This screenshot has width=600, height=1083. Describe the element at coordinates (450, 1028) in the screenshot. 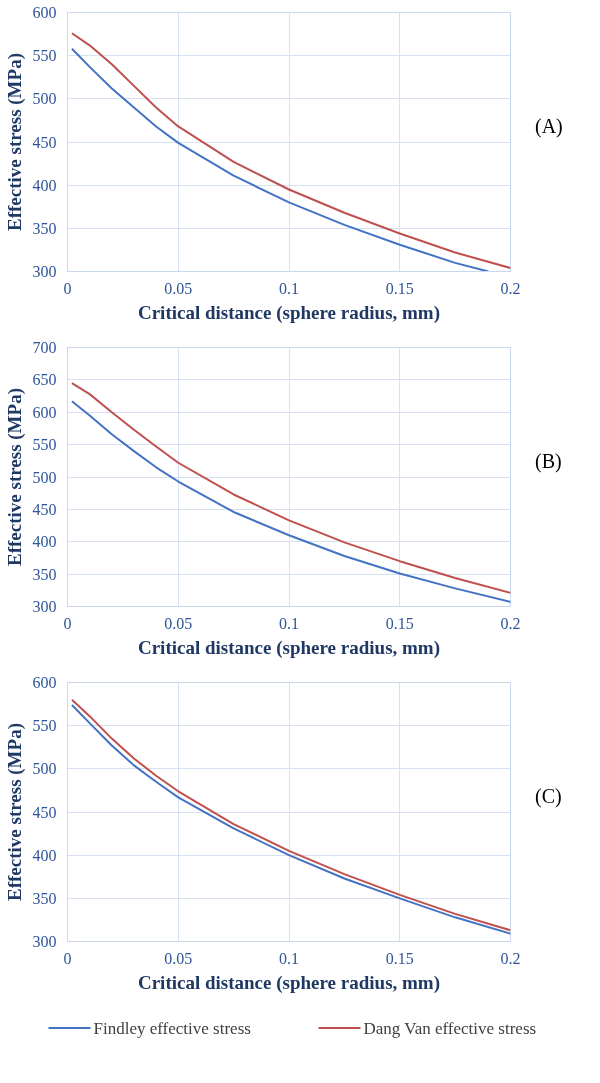

I see `legend-label: Dang Van effective stress` at that location.